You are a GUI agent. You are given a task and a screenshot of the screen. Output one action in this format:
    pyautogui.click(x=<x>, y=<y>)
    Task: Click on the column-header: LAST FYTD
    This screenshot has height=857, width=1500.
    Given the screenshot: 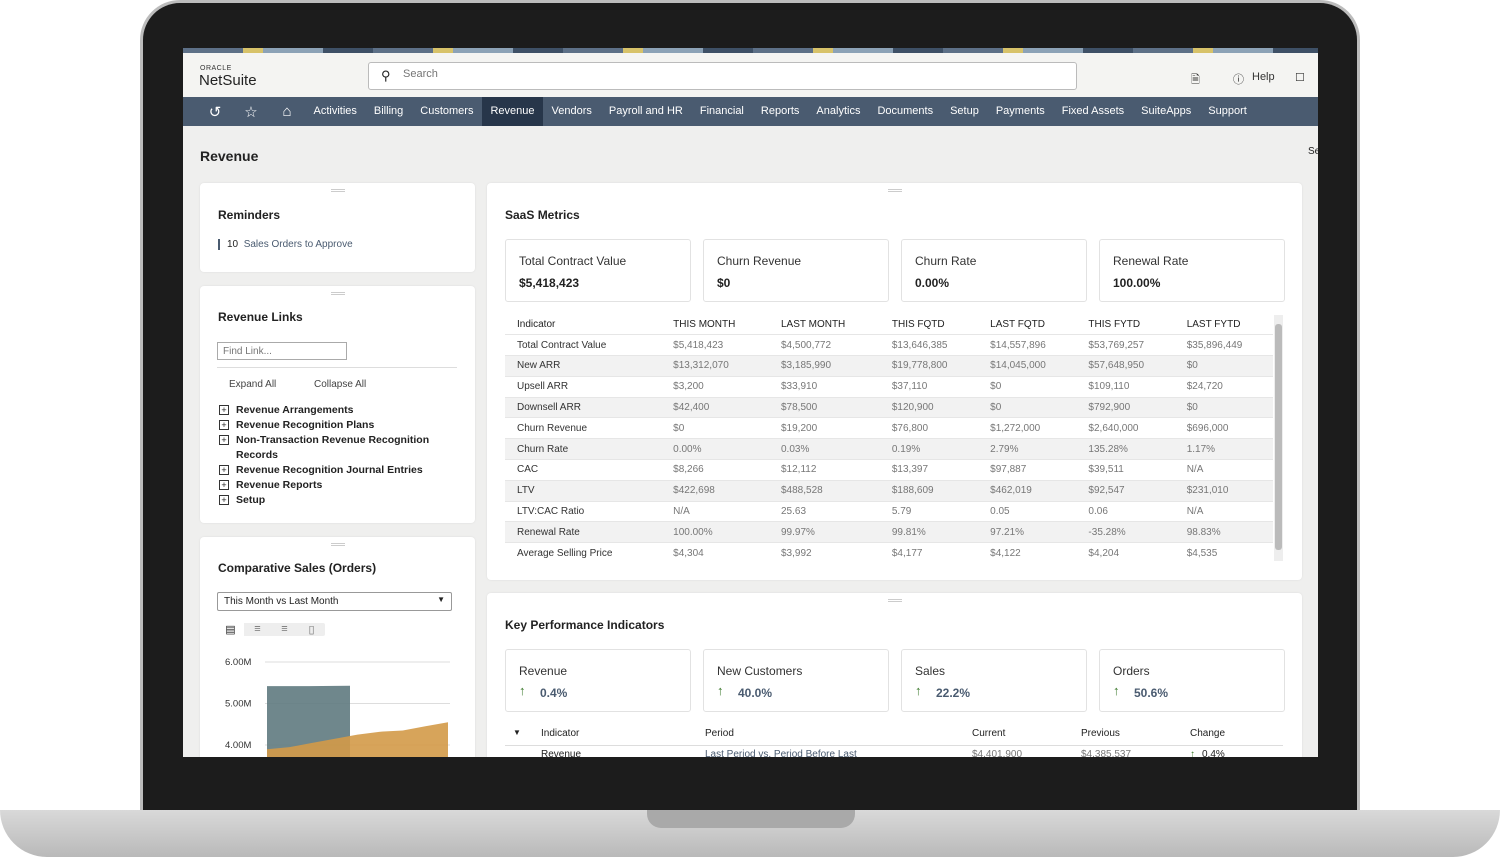 What is the action you would take?
    pyautogui.click(x=1213, y=324)
    